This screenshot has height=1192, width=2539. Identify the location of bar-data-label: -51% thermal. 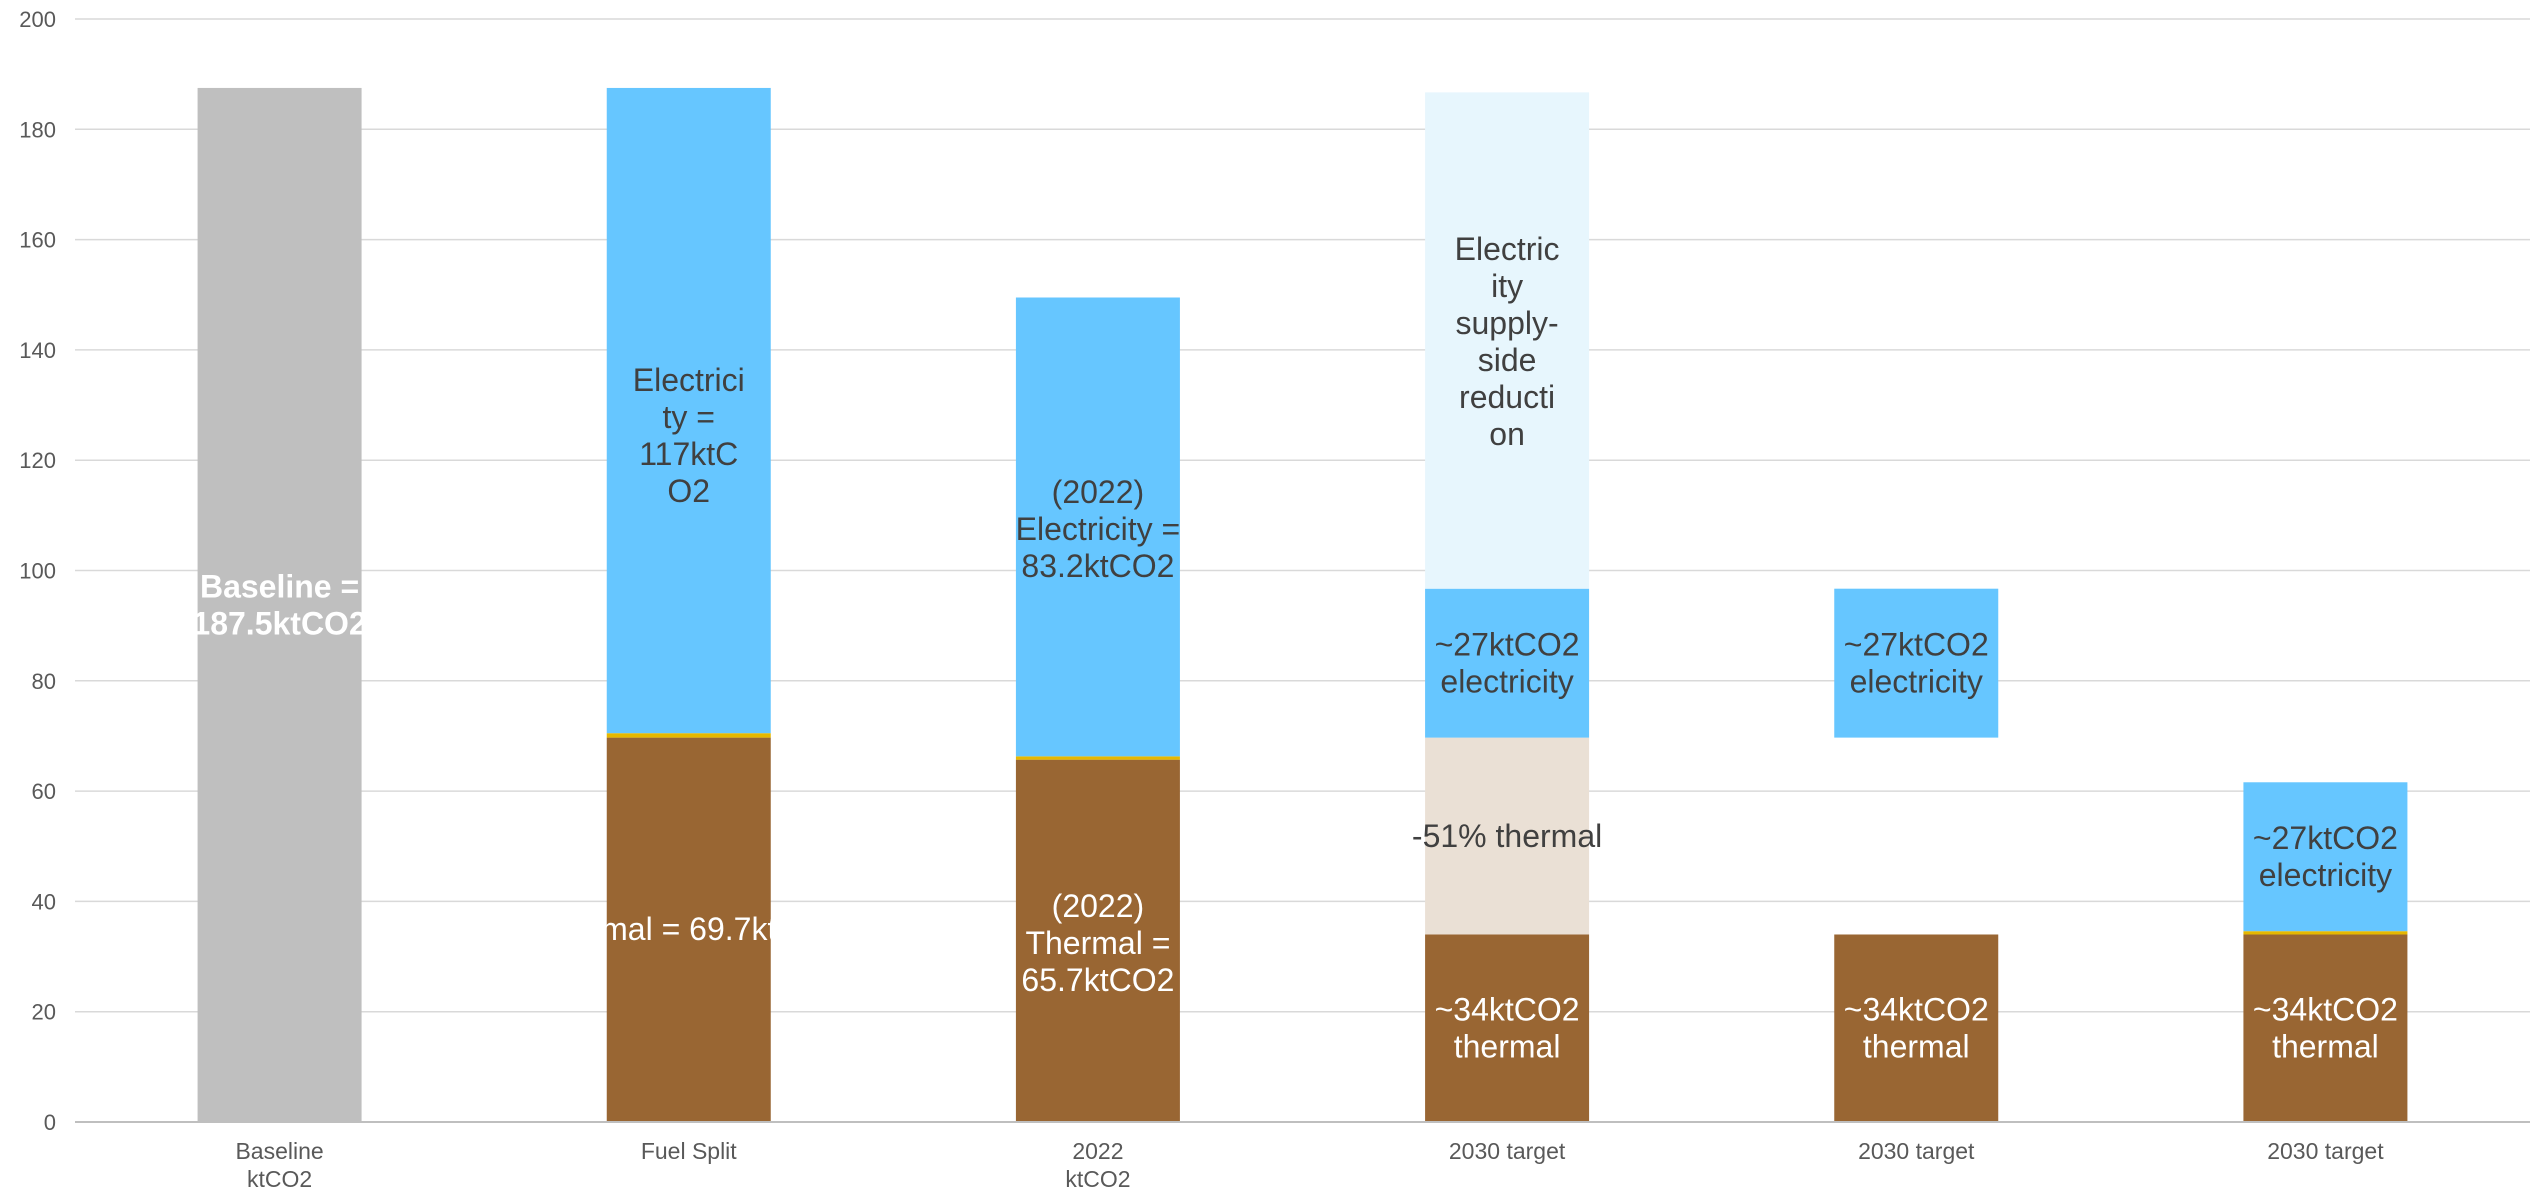
(1507, 836).